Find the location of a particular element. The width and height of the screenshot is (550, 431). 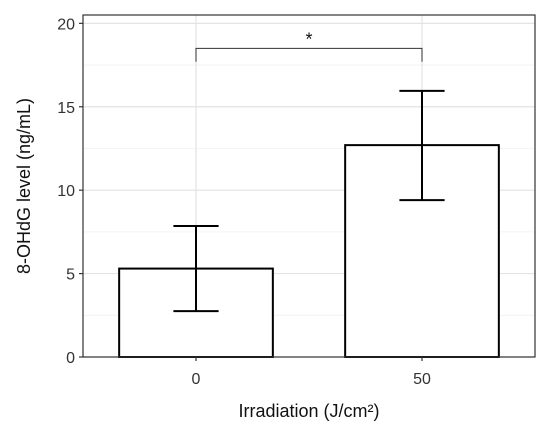

y-tick-label: 5 is located at coordinates (70, 275).